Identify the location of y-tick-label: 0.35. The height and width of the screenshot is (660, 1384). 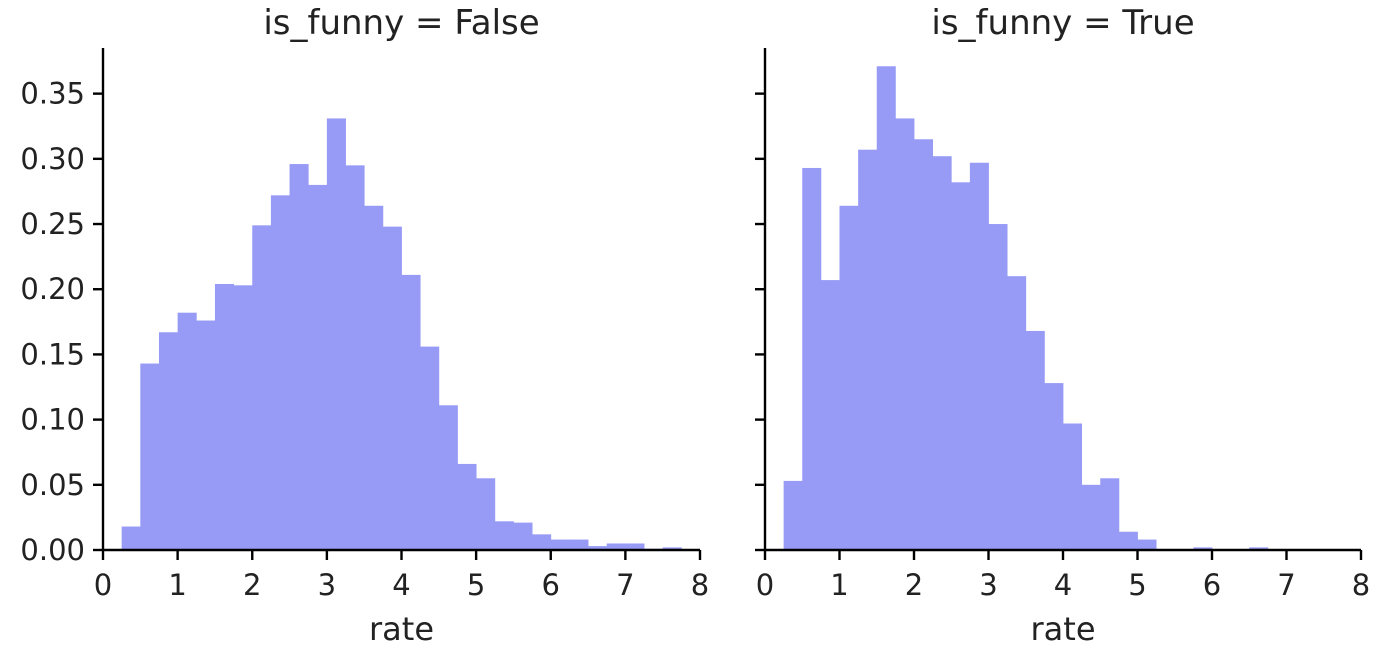
(52, 94).